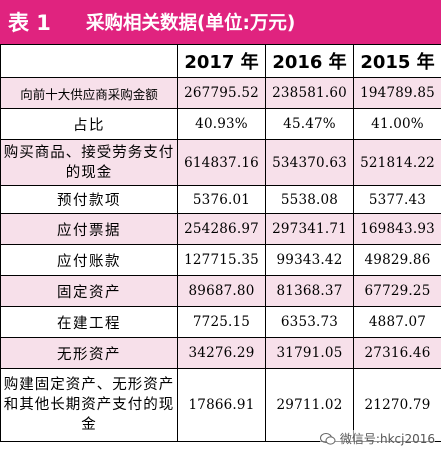  Describe the element at coordinates (89, 260) in the screenshot. I see `row-label: 应付账款` at that location.